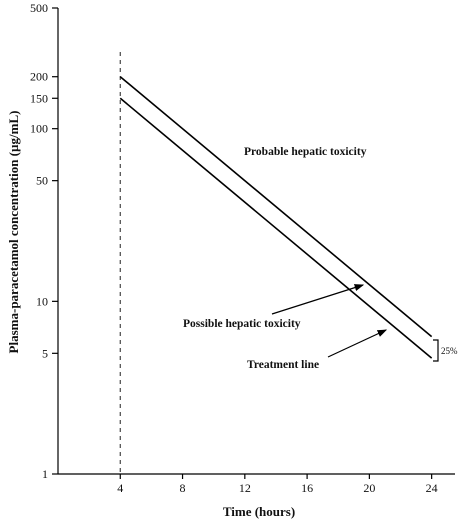 The width and height of the screenshot is (466, 525). What do you see at coordinates (277, 484) in the screenshot?
I see `x-ticks: 4 8 12 16 20 24` at bounding box center [277, 484].